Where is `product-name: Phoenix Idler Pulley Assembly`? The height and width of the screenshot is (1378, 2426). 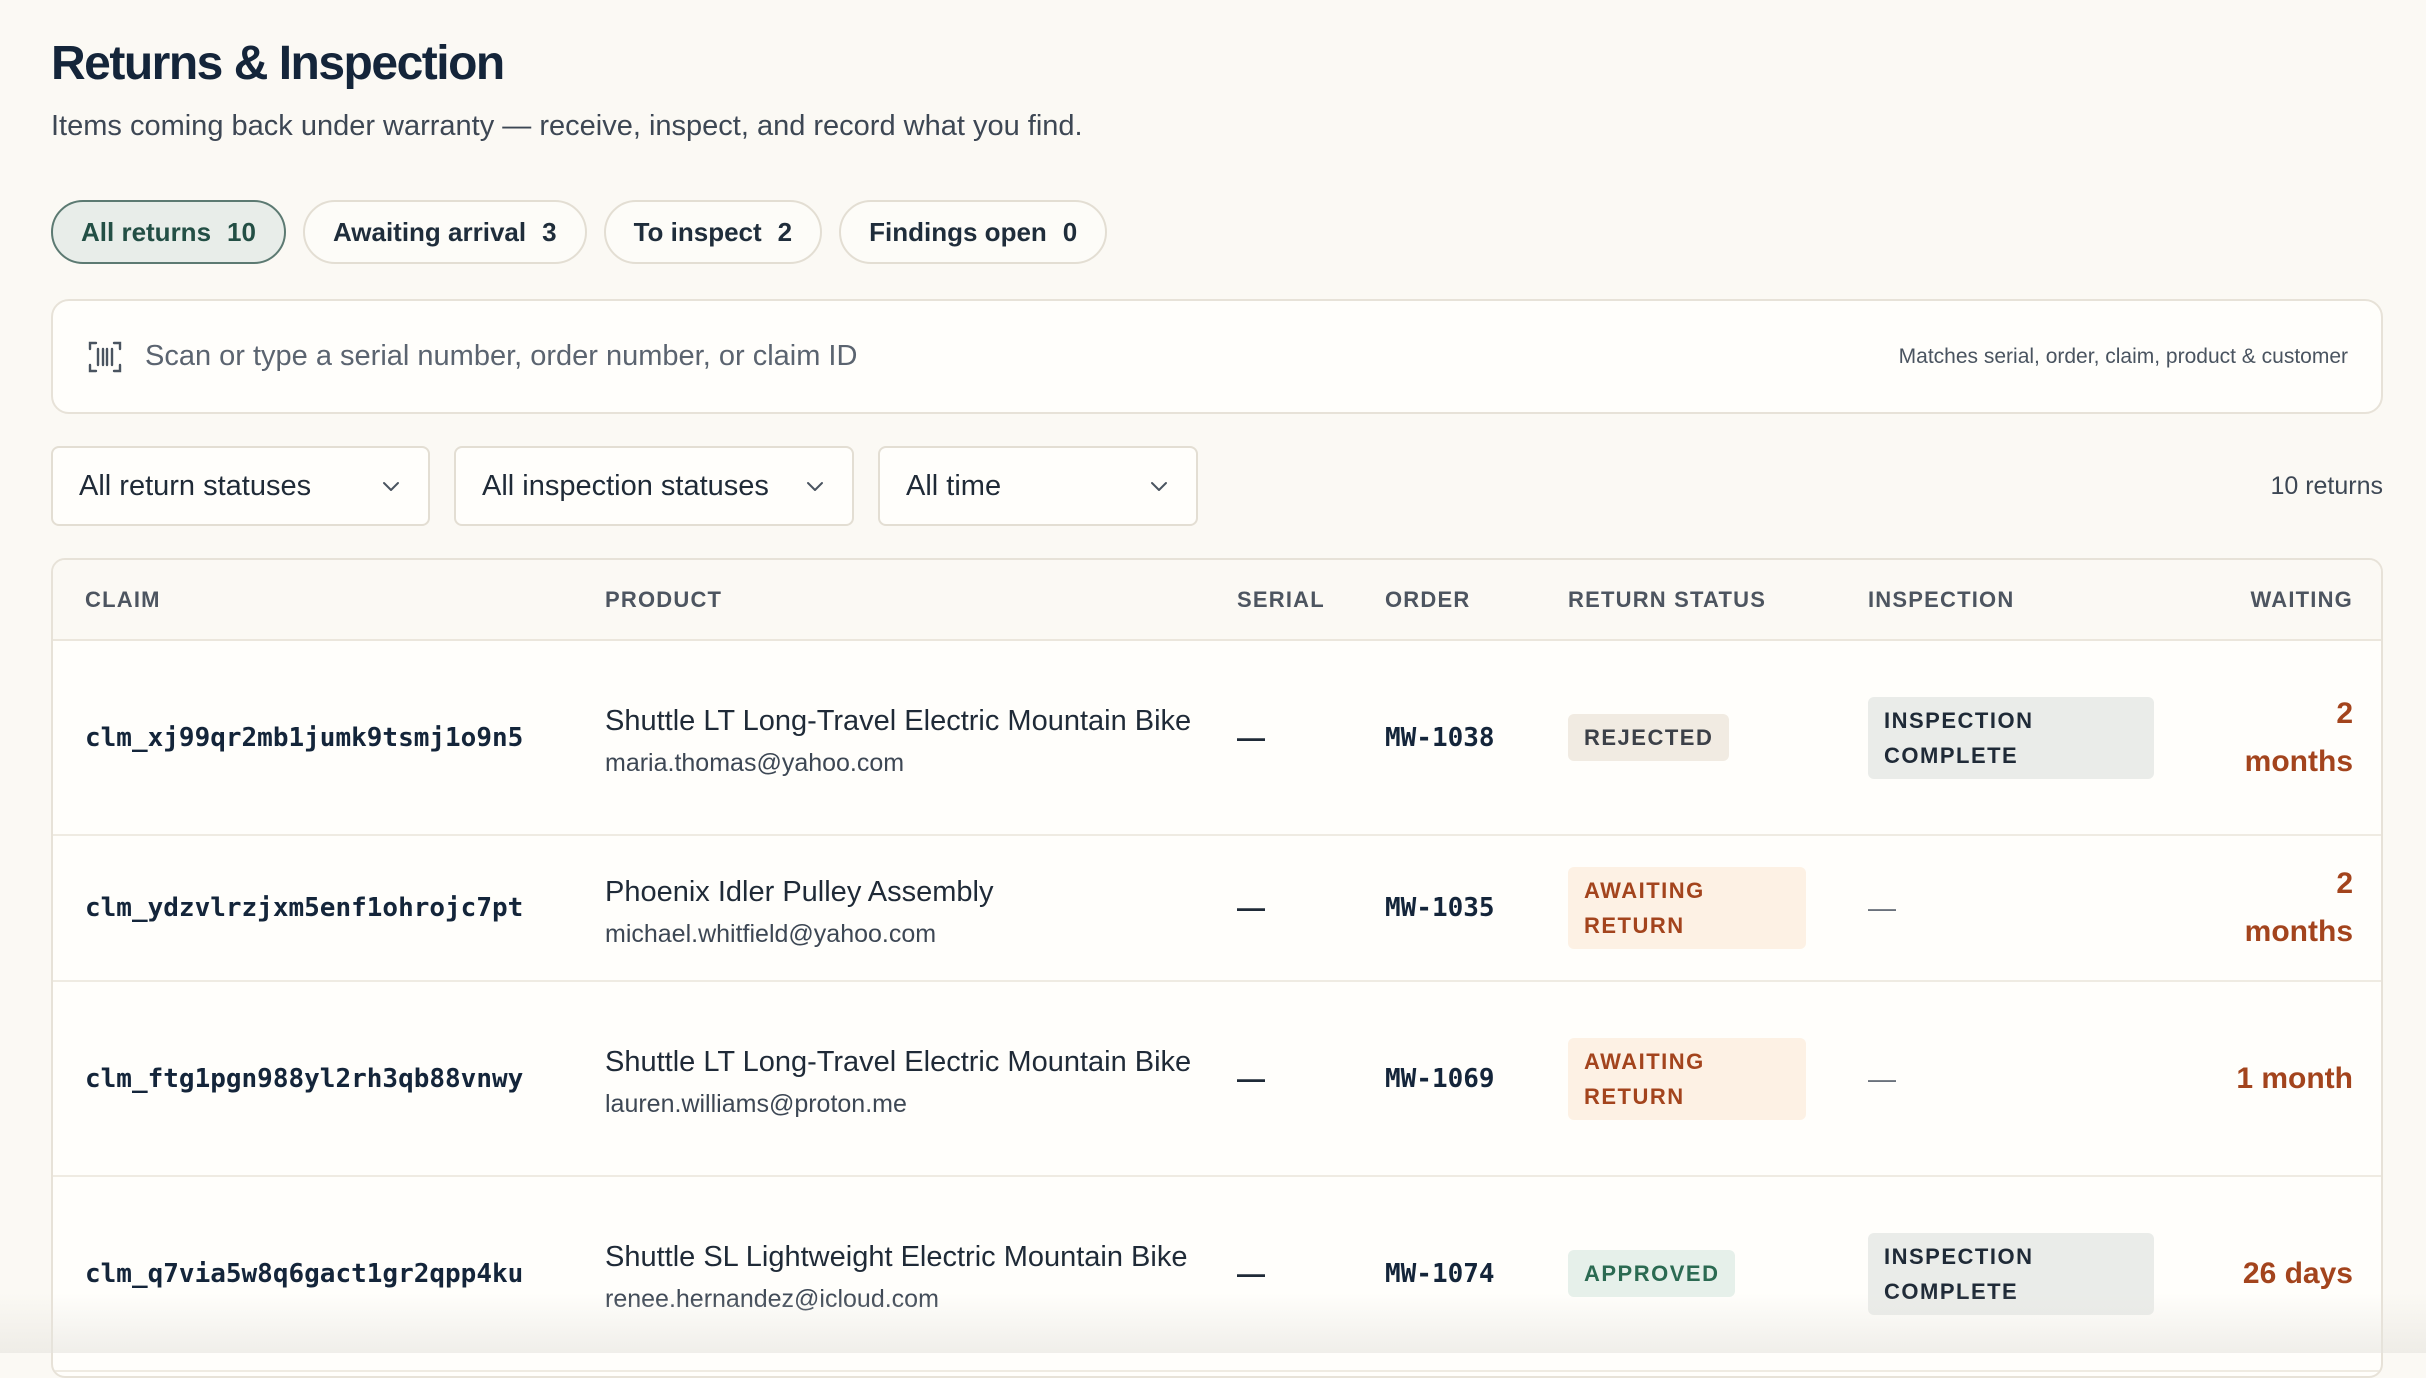
product-name: Phoenix Idler Pulley Assembly is located at coordinates (799, 891).